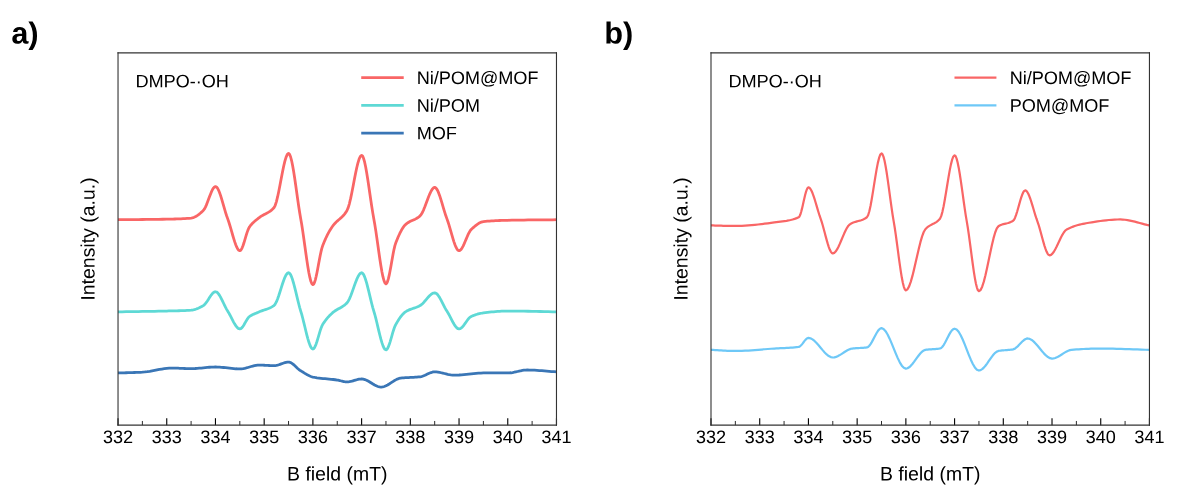 The height and width of the screenshot is (499, 1185). I want to click on legend-label: MOF, so click(437, 133).